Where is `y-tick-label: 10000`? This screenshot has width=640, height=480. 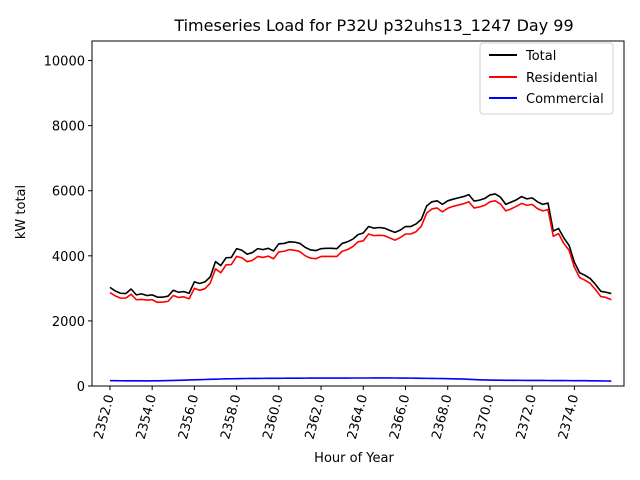
y-tick-label: 10000 is located at coordinates (64, 62).